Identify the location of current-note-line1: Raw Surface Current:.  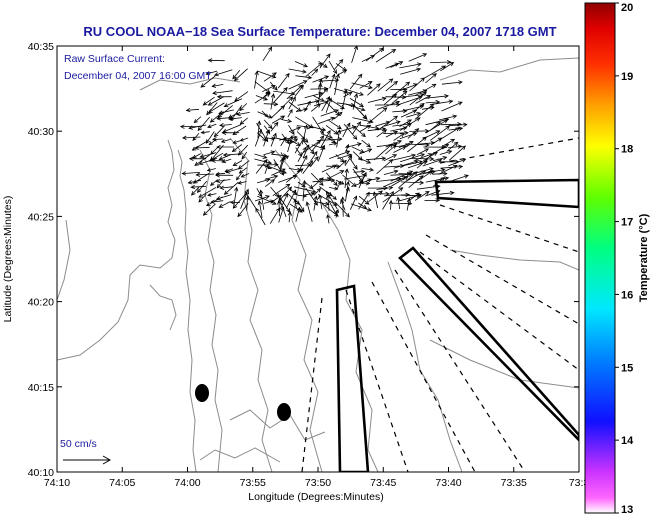
(114, 59).